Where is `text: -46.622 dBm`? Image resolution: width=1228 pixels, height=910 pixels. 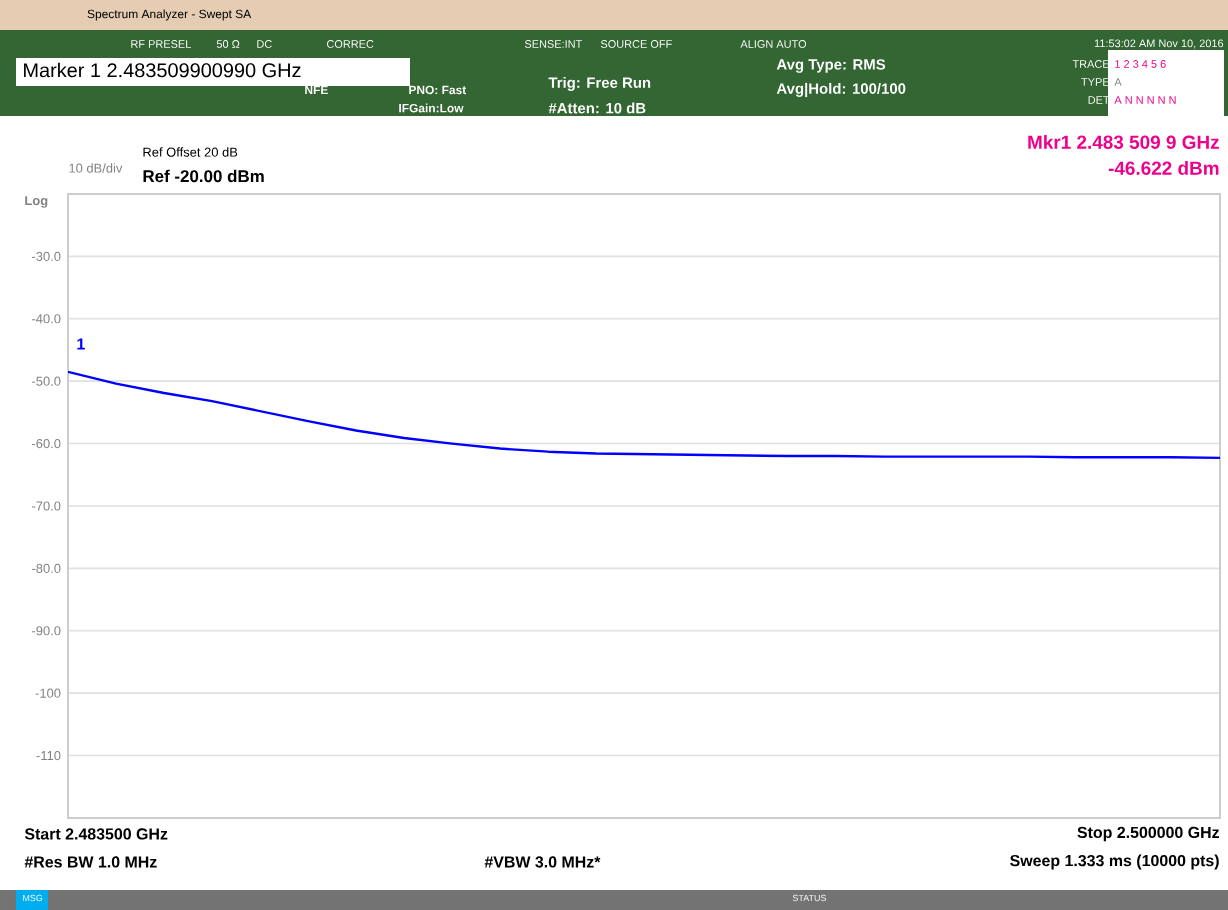 text: -46.622 dBm is located at coordinates (1163, 168).